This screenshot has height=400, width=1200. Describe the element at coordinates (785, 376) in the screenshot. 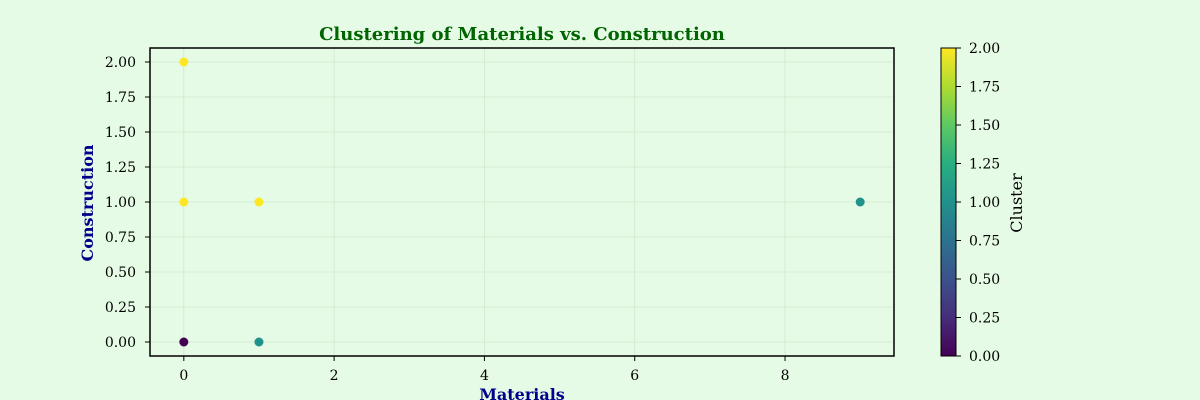

I see `x-tick-label: 8` at that location.